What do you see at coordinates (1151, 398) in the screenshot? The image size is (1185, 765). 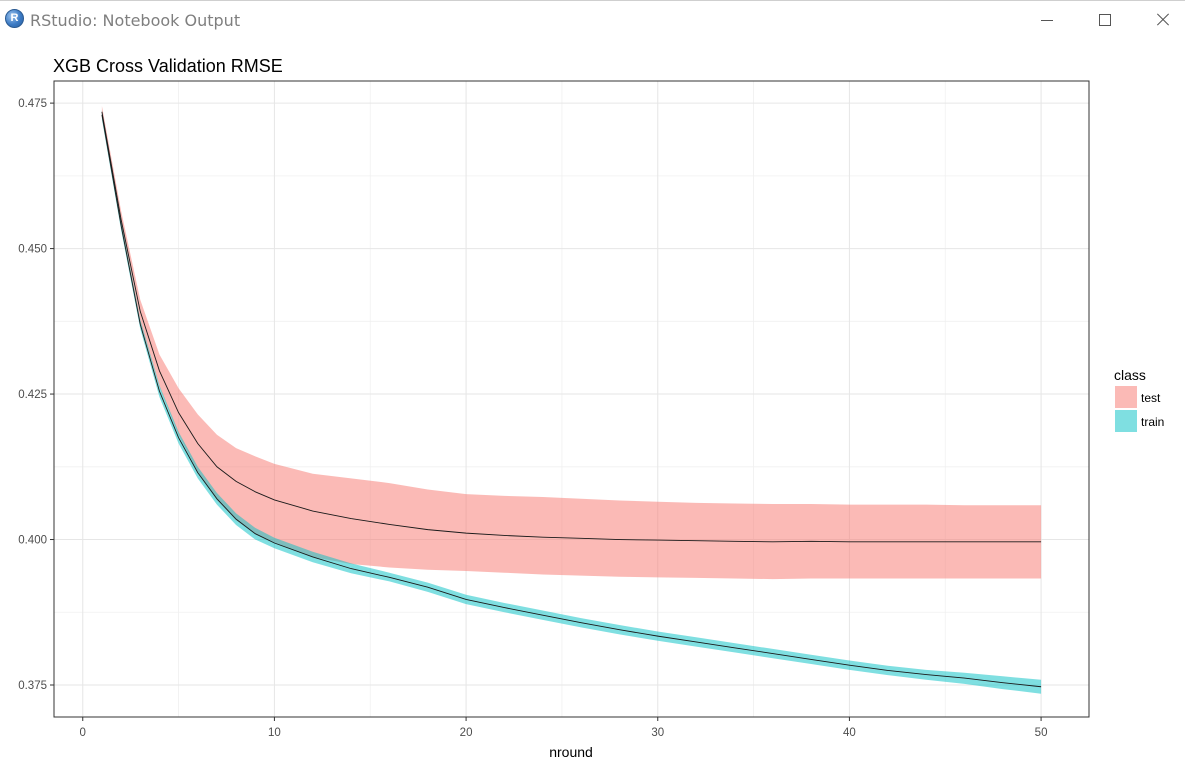 I see `legend-label-test: test` at bounding box center [1151, 398].